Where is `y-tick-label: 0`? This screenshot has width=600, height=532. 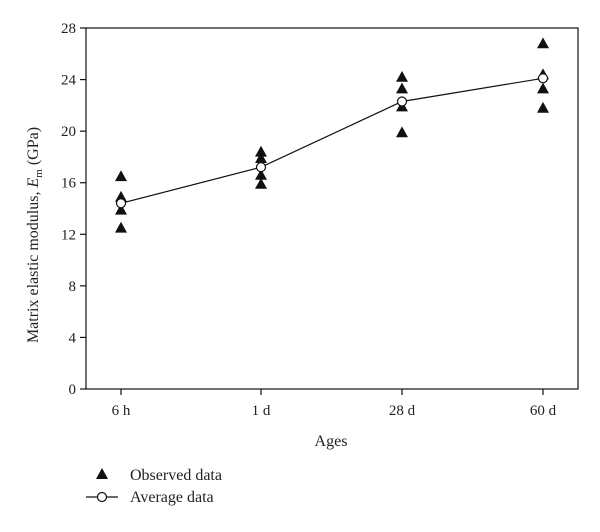
y-tick-label: 0 is located at coordinates (73, 390).